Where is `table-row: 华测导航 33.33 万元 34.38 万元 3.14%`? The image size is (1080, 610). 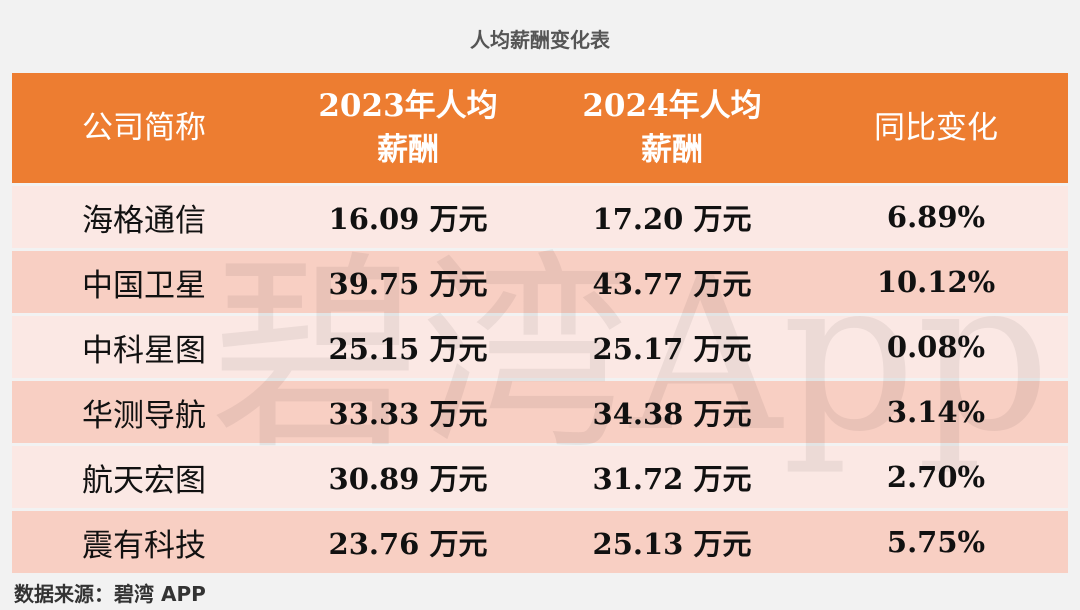 table-row: 华测导航 33.33 万元 34.38 万元 3.14% is located at coordinates (540, 412).